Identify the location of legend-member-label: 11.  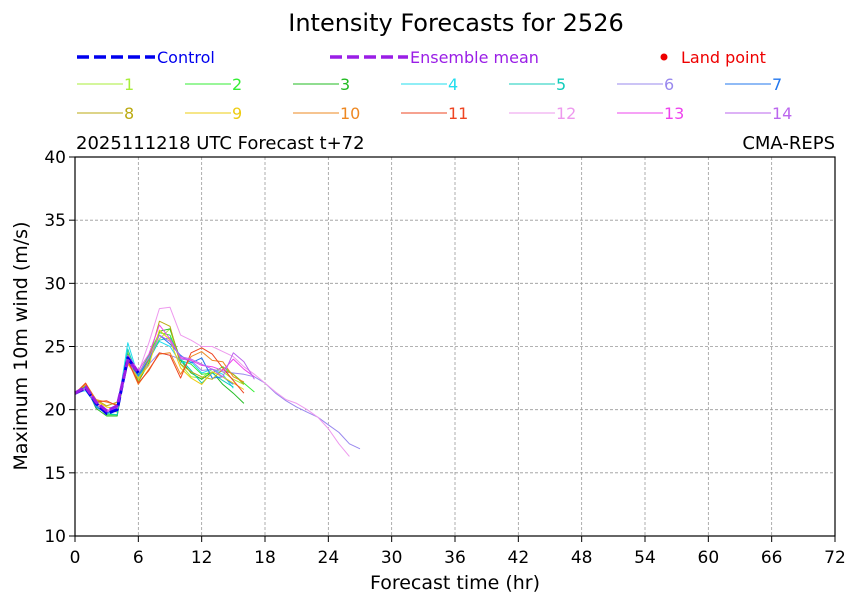
(458, 113).